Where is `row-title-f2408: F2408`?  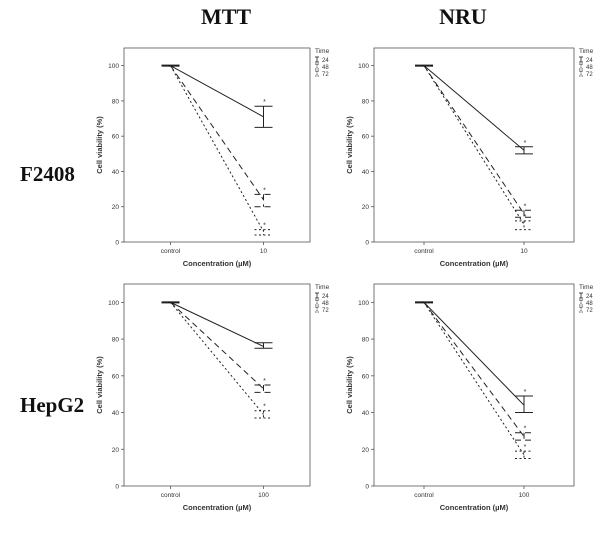
row-title-f2408: F2408 is located at coordinates (47, 174).